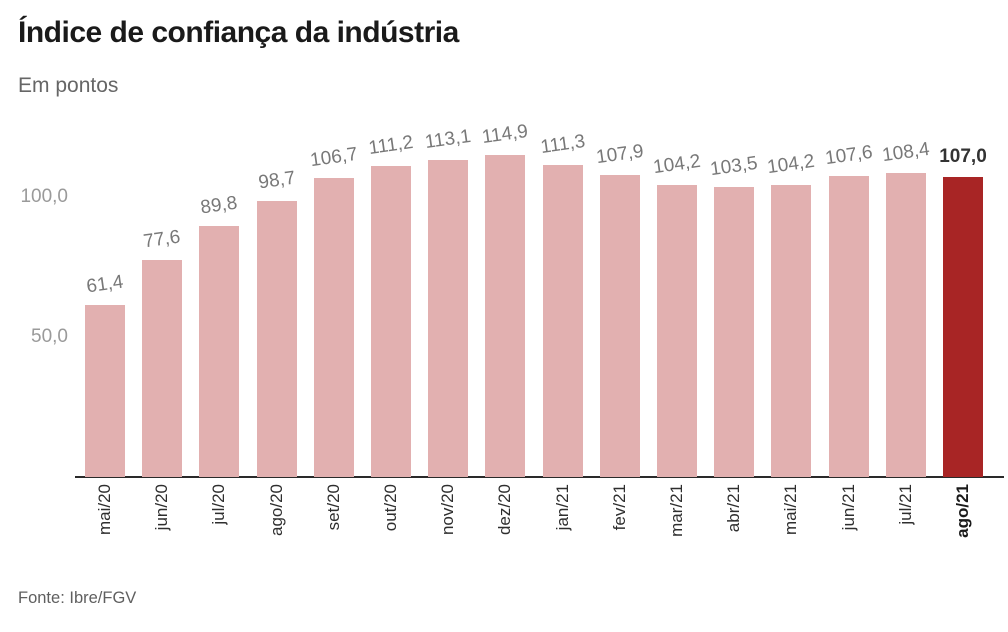  I want to click on y-axis-tick-label: 100,0, so click(44, 196).